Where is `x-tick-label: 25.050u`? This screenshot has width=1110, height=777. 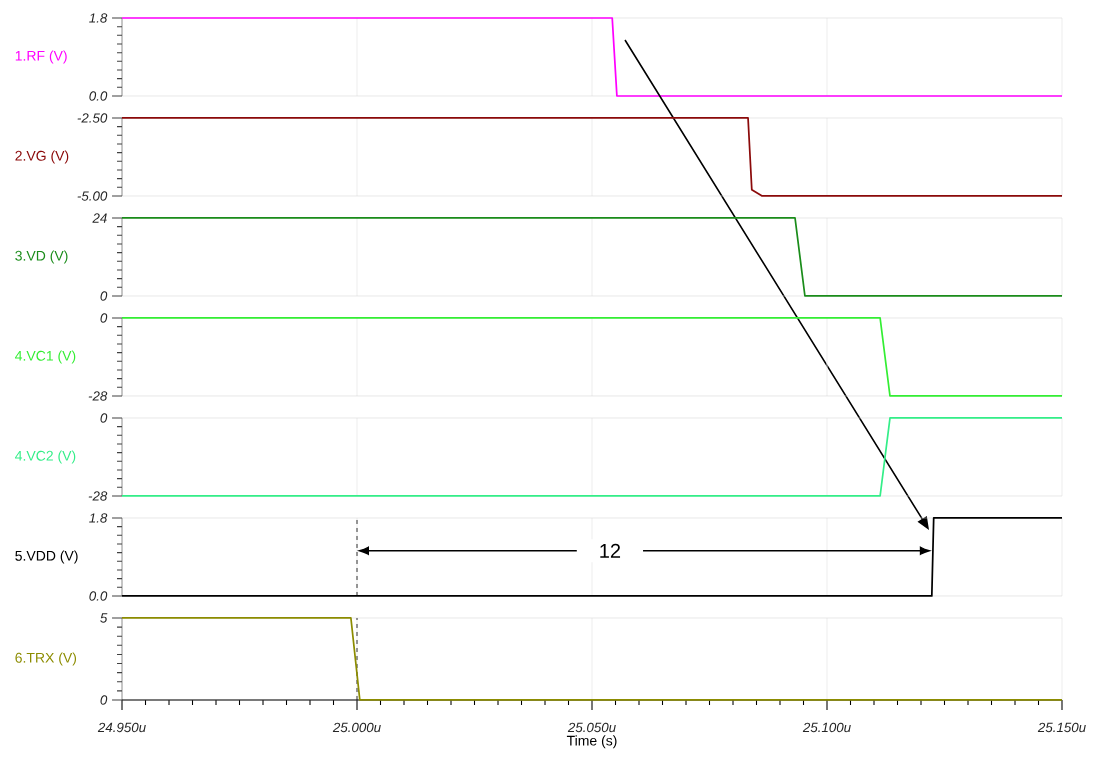
x-tick-label: 25.050u is located at coordinates (591, 727).